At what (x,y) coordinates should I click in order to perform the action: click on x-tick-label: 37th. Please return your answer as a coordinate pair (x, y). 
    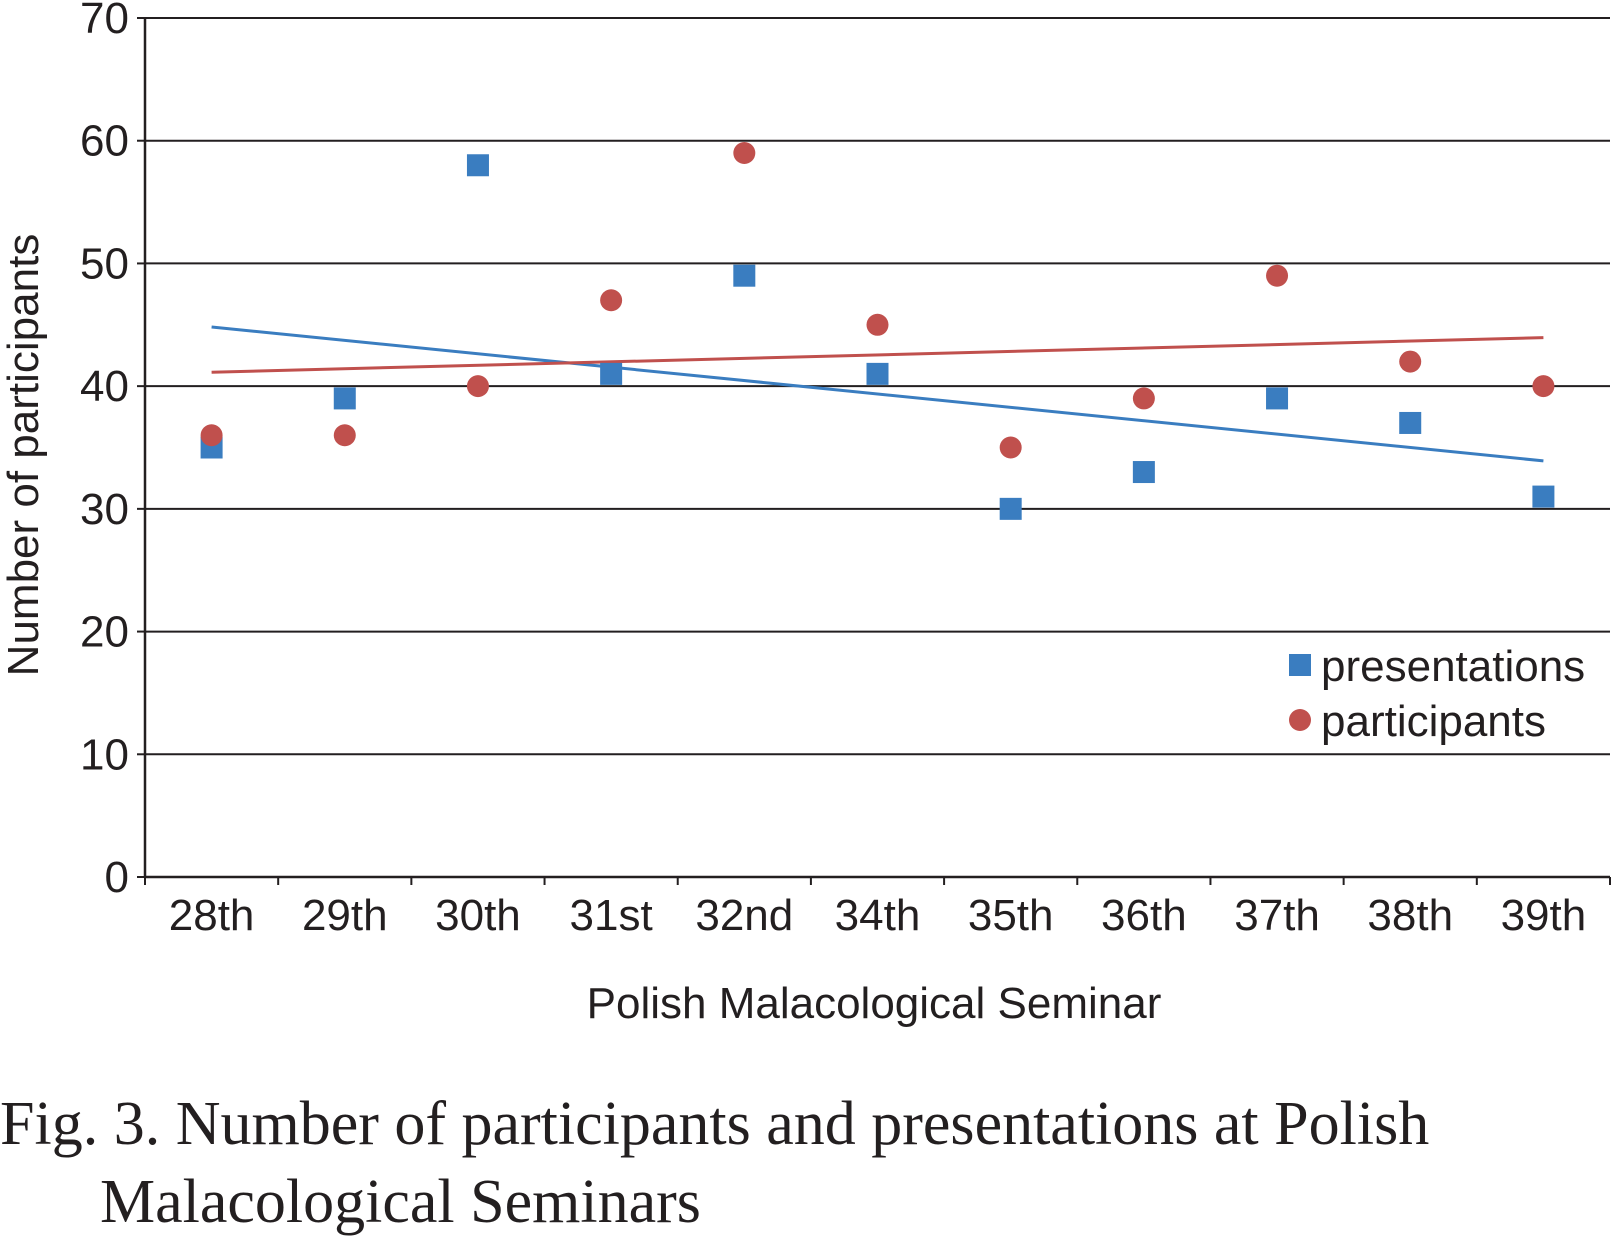
    Looking at the image, I should click on (1277, 915).